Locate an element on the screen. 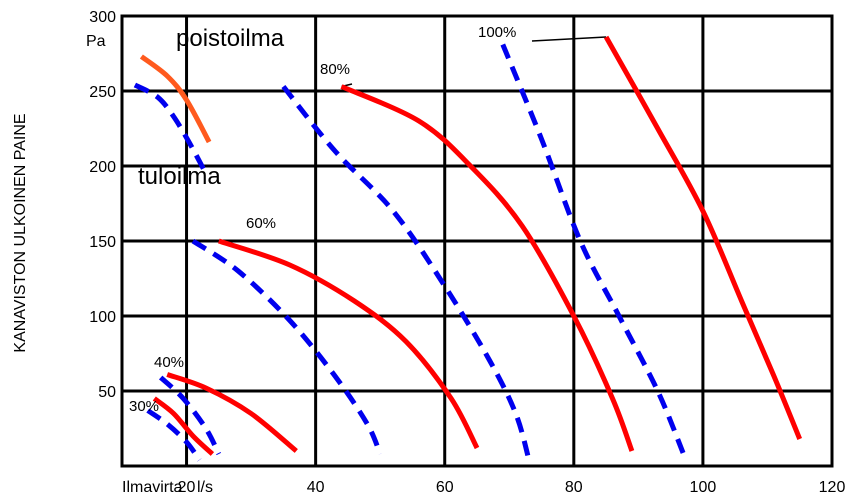 The image size is (853, 503). x-tick-label-20: 20 is located at coordinates (187, 487).